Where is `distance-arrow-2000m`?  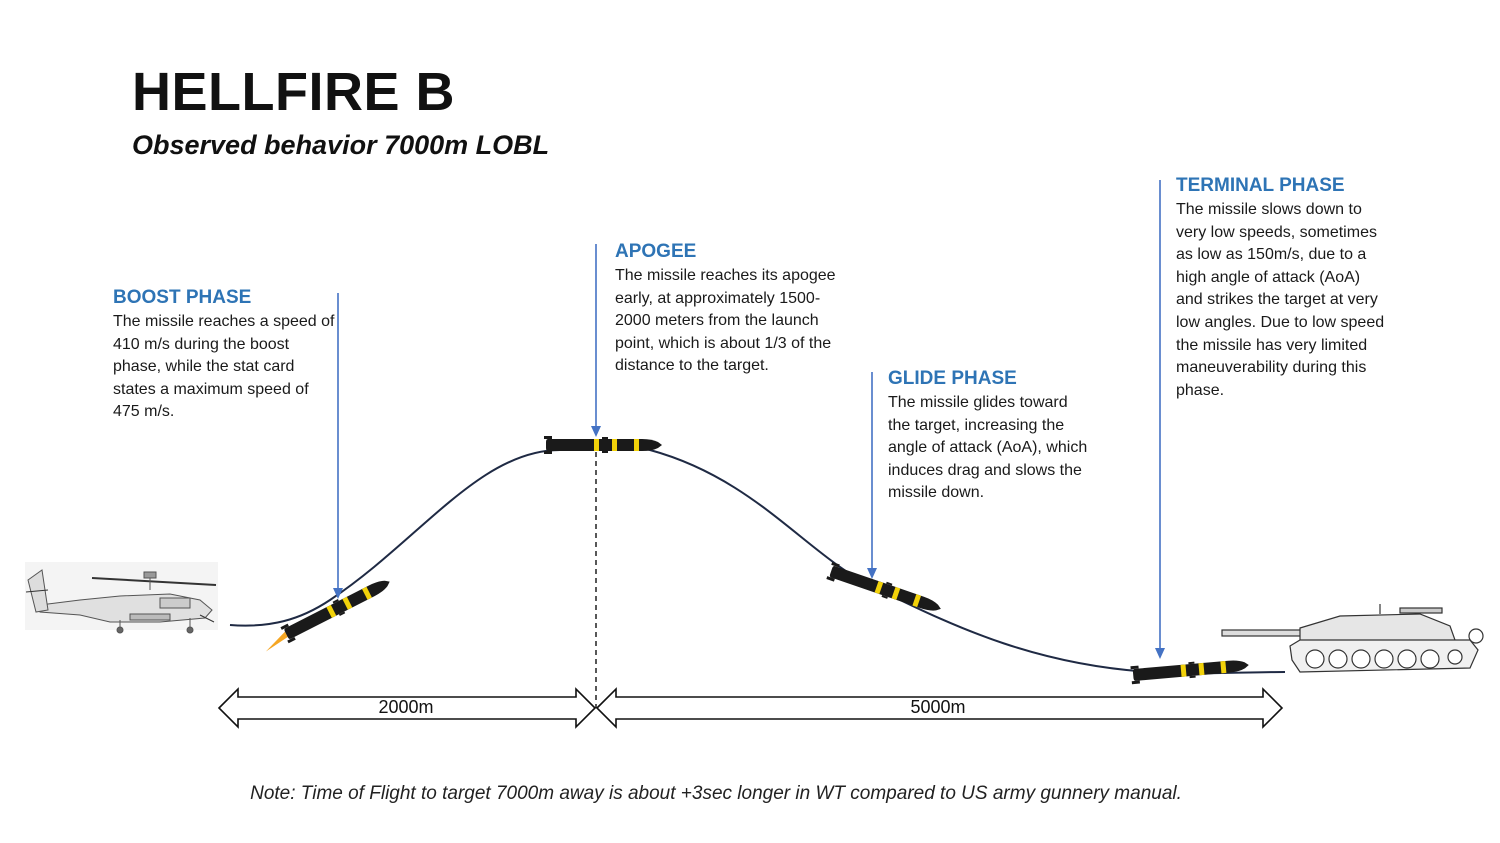 distance-arrow-2000m is located at coordinates (407, 708).